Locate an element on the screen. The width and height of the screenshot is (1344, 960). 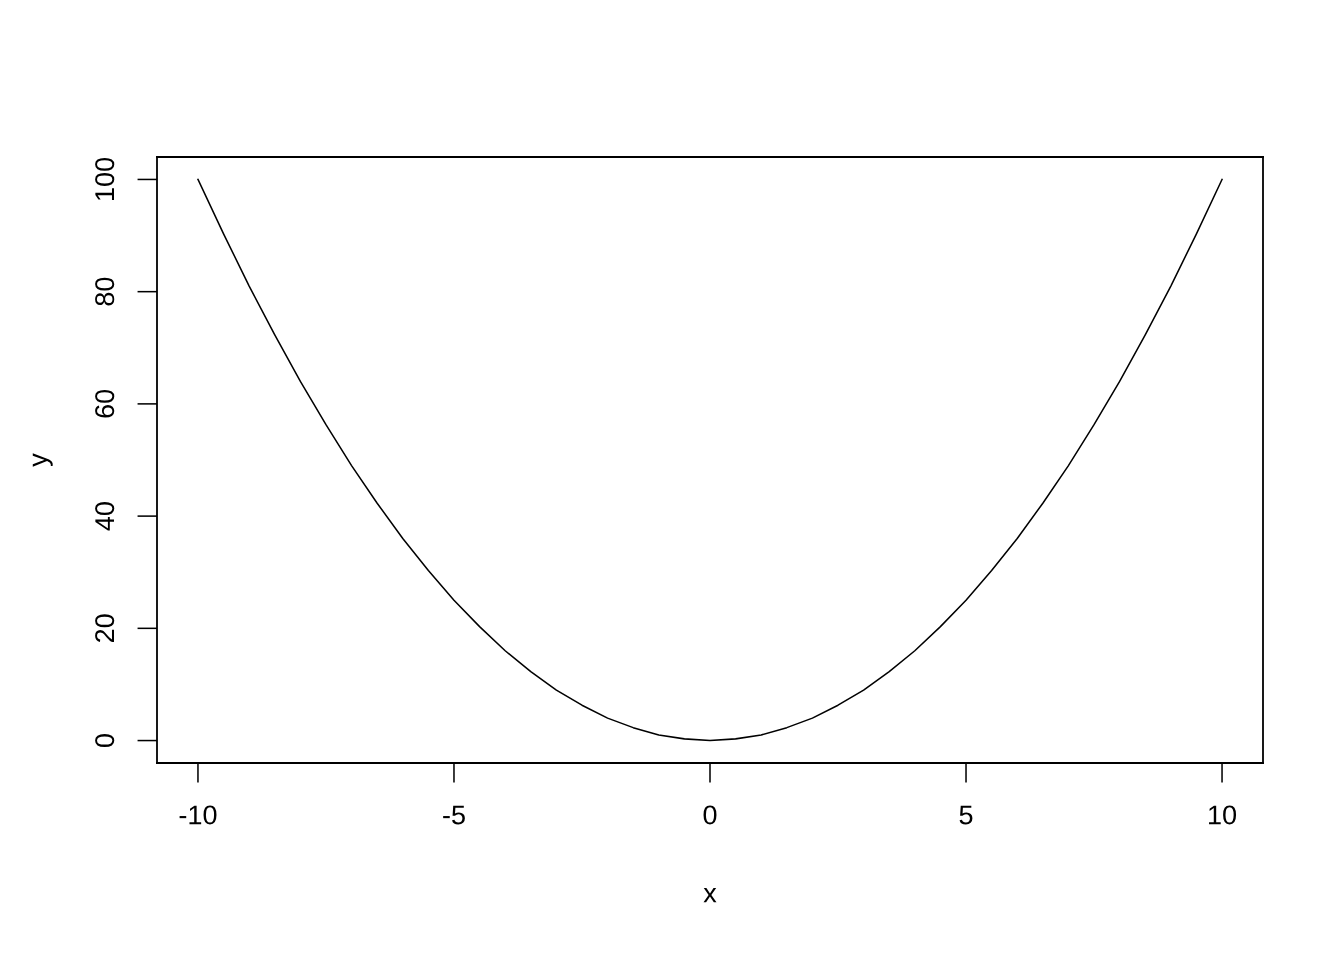
y-tick-label: 20 is located at coordinates (105, 628).